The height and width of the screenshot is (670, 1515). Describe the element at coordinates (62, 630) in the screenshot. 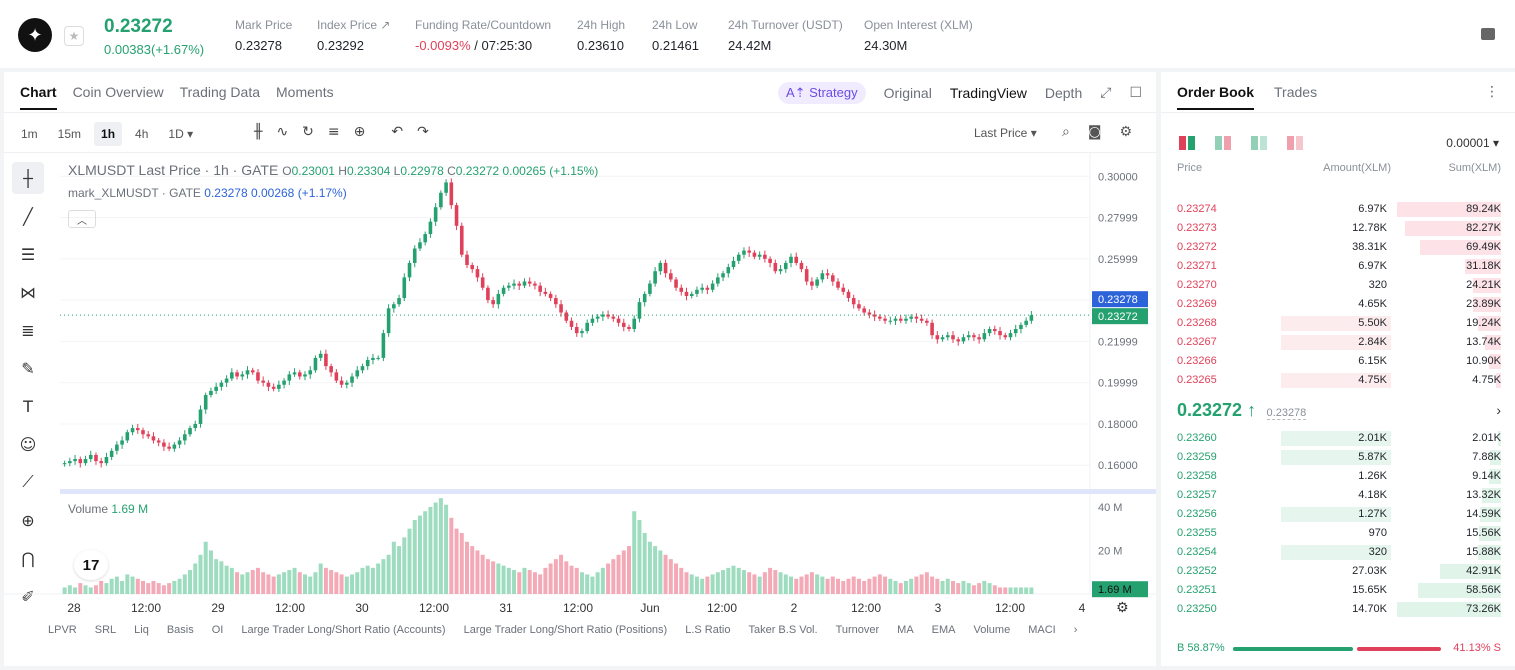

I see `indicator-item: LPVR` at that location.